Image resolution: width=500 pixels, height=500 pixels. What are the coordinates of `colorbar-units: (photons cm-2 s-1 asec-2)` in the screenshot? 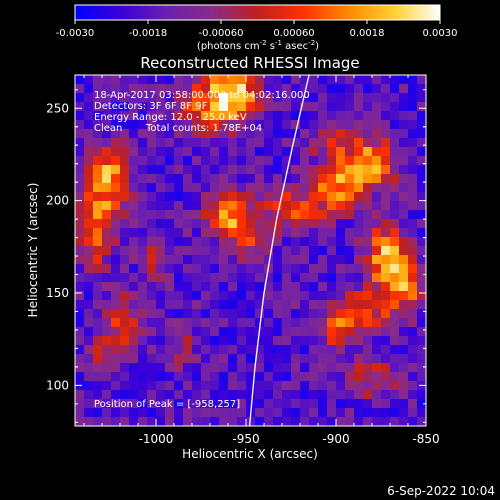 It's located at (258, 45).